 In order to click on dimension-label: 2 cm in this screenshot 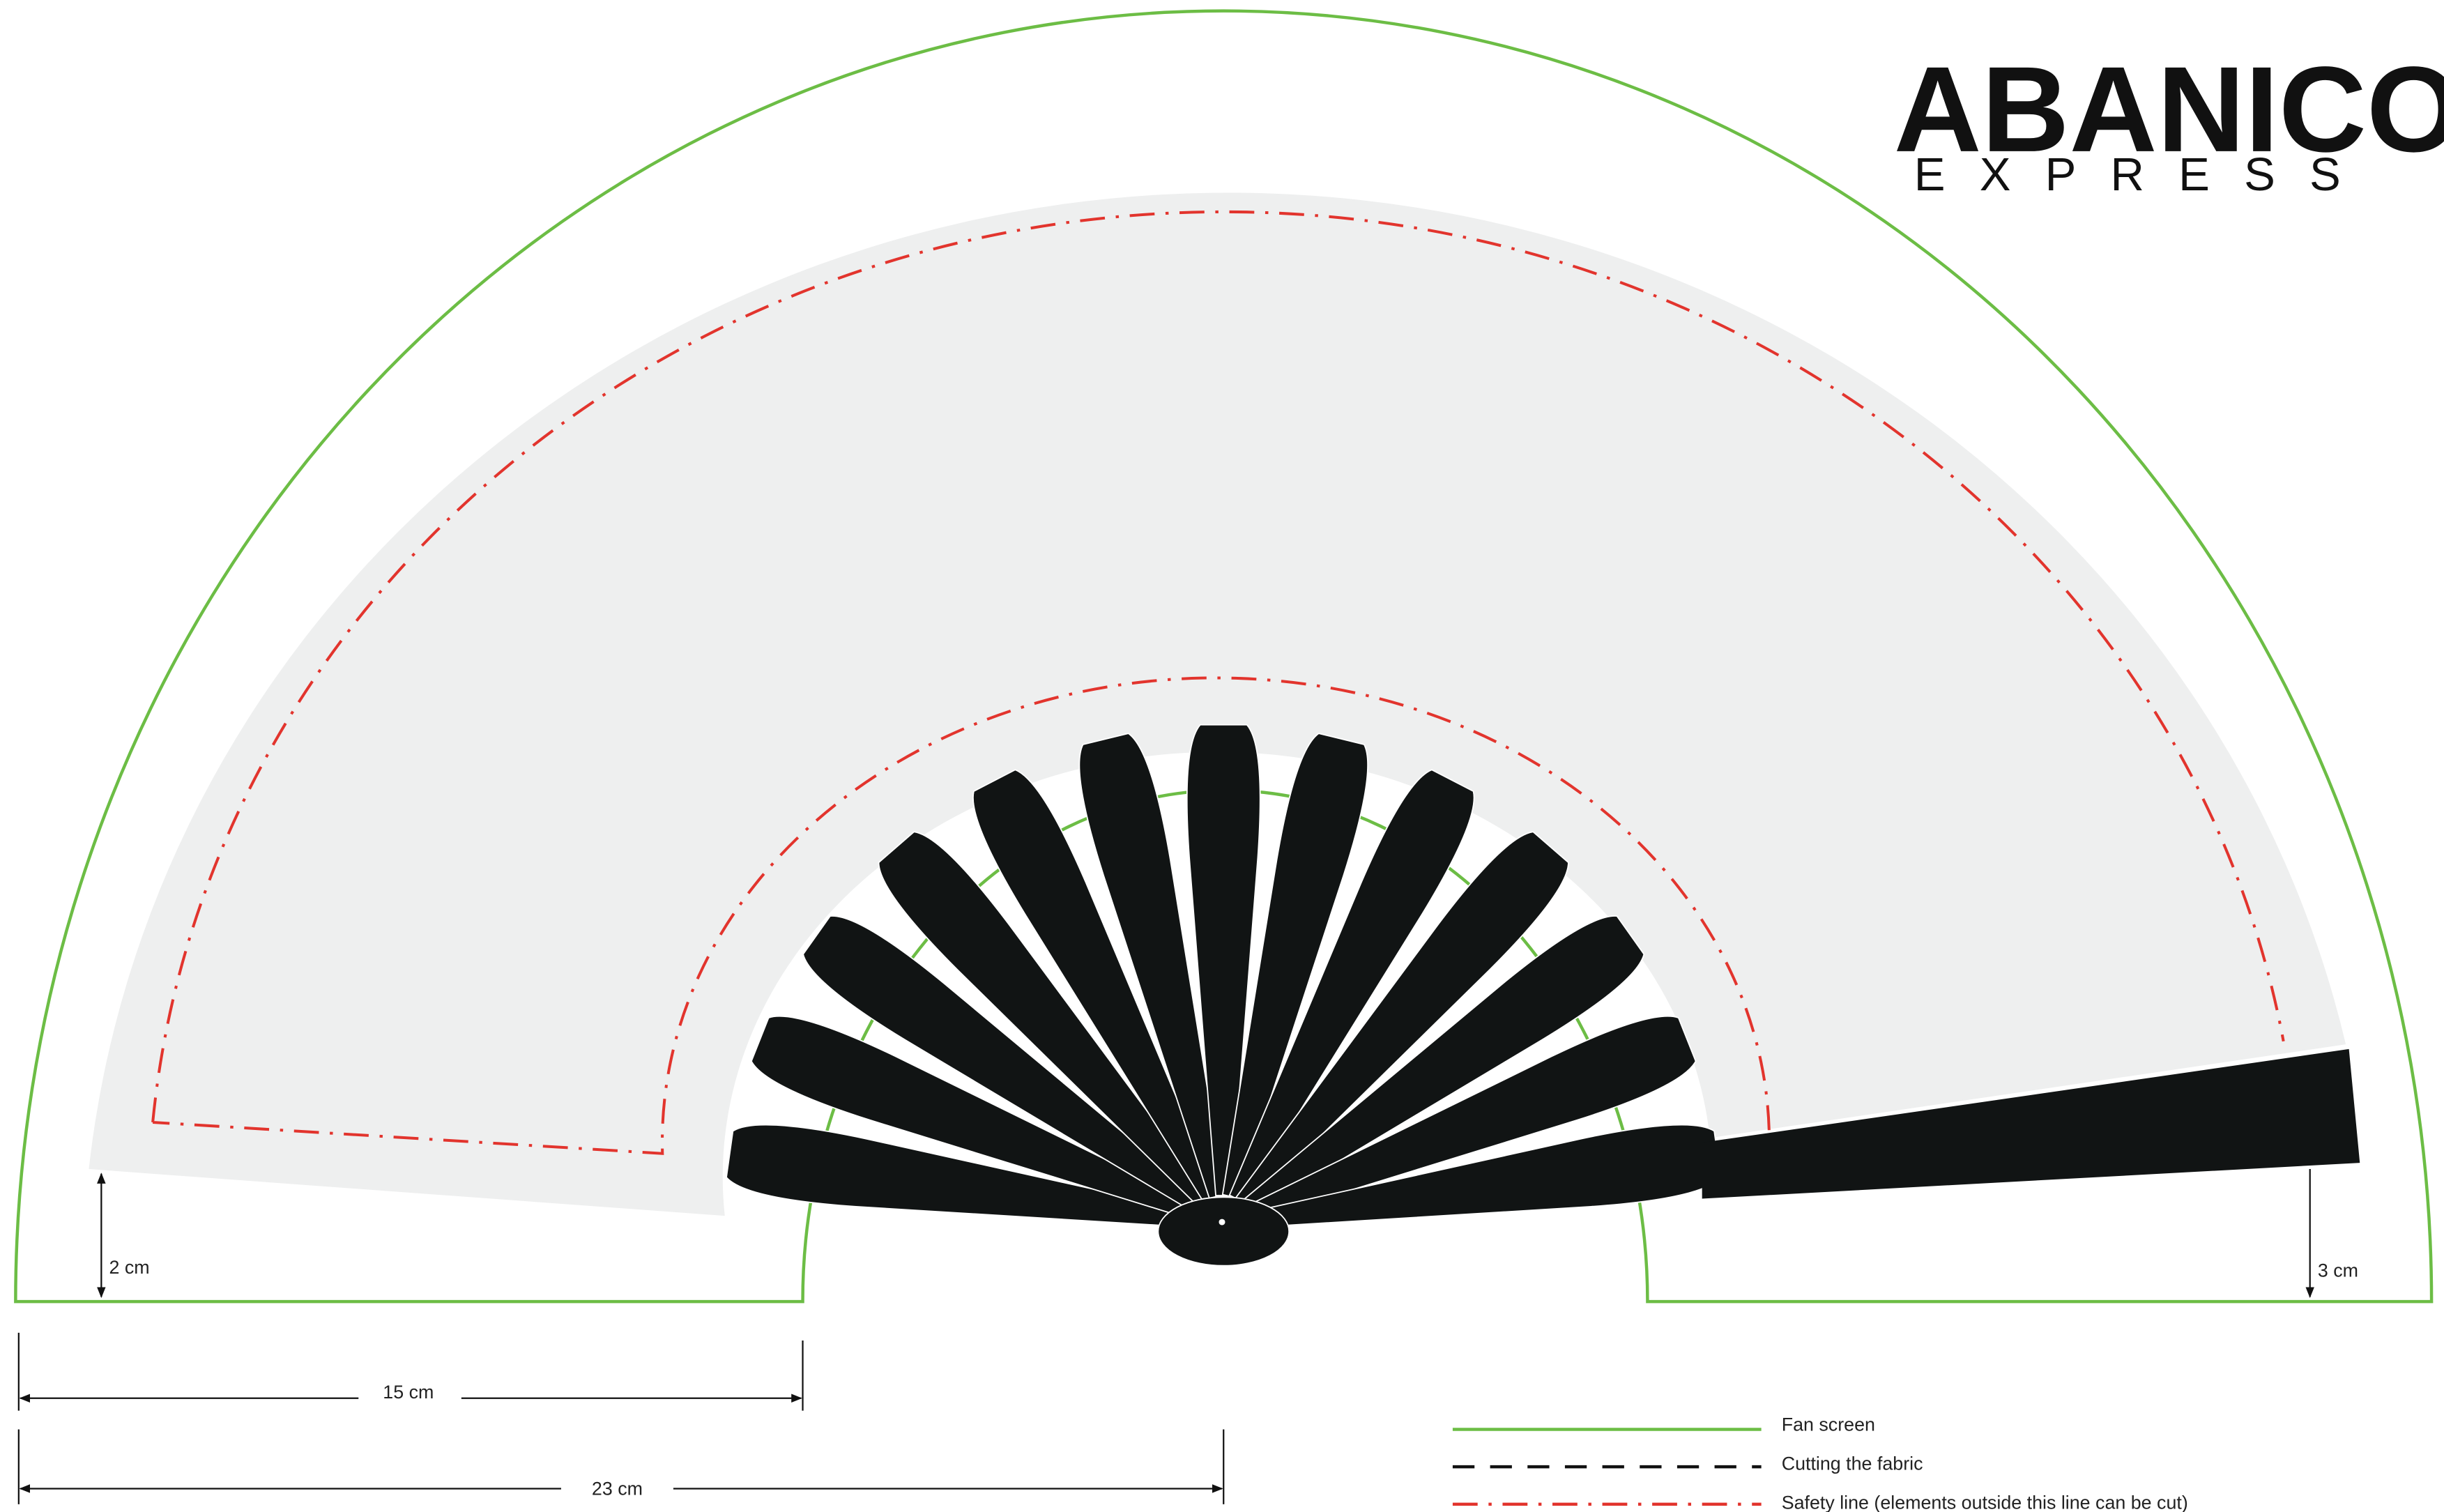, I will do `click(129, 1267)`.